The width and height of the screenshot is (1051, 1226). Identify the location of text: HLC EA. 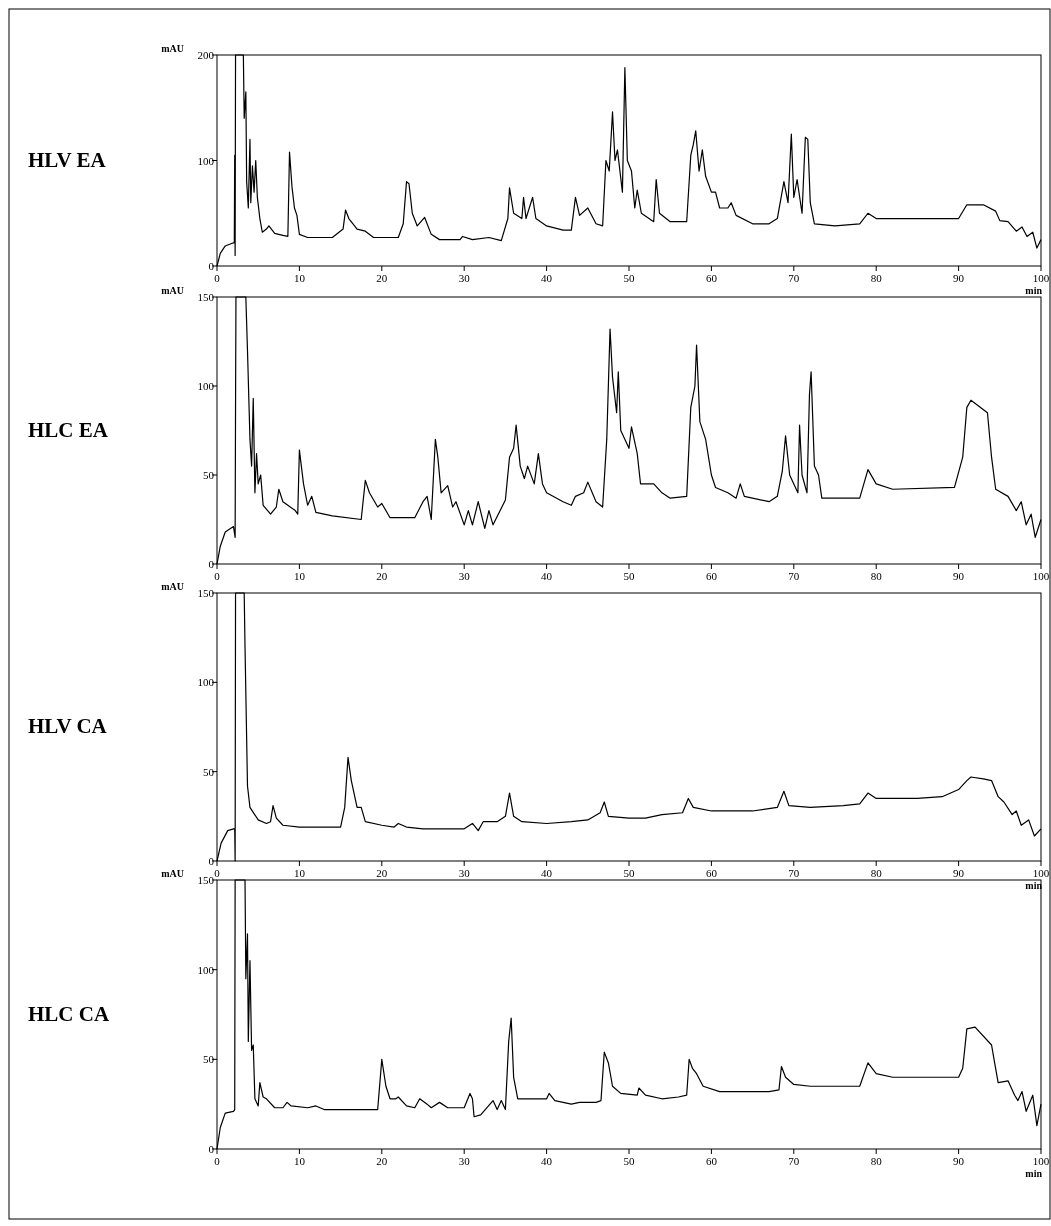
(68, 429).